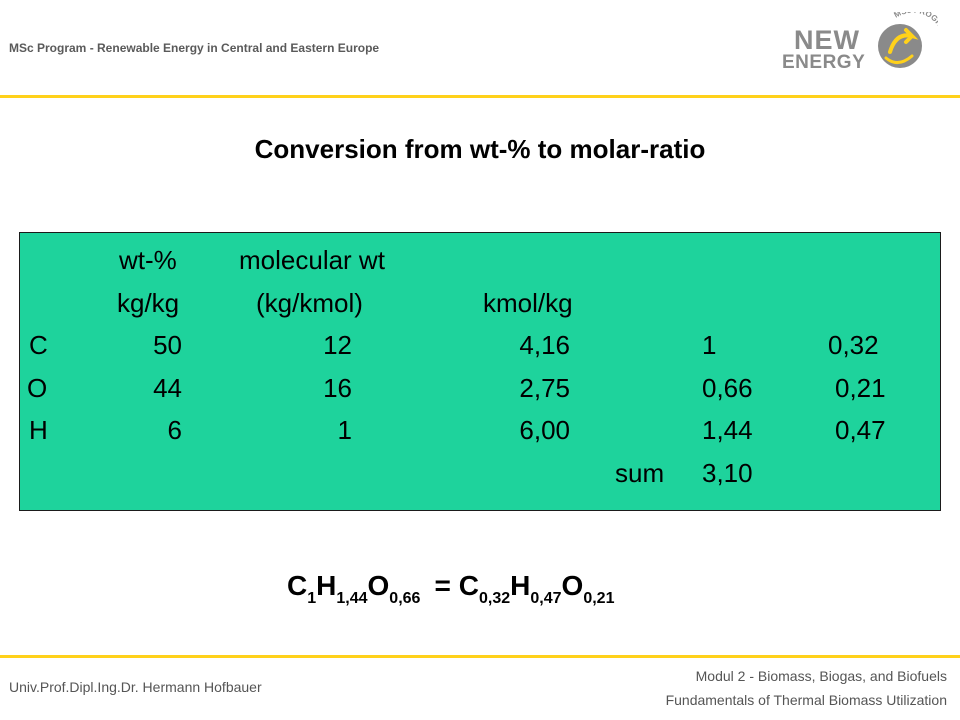 This screenshot has height=720, width=960. Describe the element at coordinates (312, 598) in the screenshot. I see `formula-subscript: 1` at that location.